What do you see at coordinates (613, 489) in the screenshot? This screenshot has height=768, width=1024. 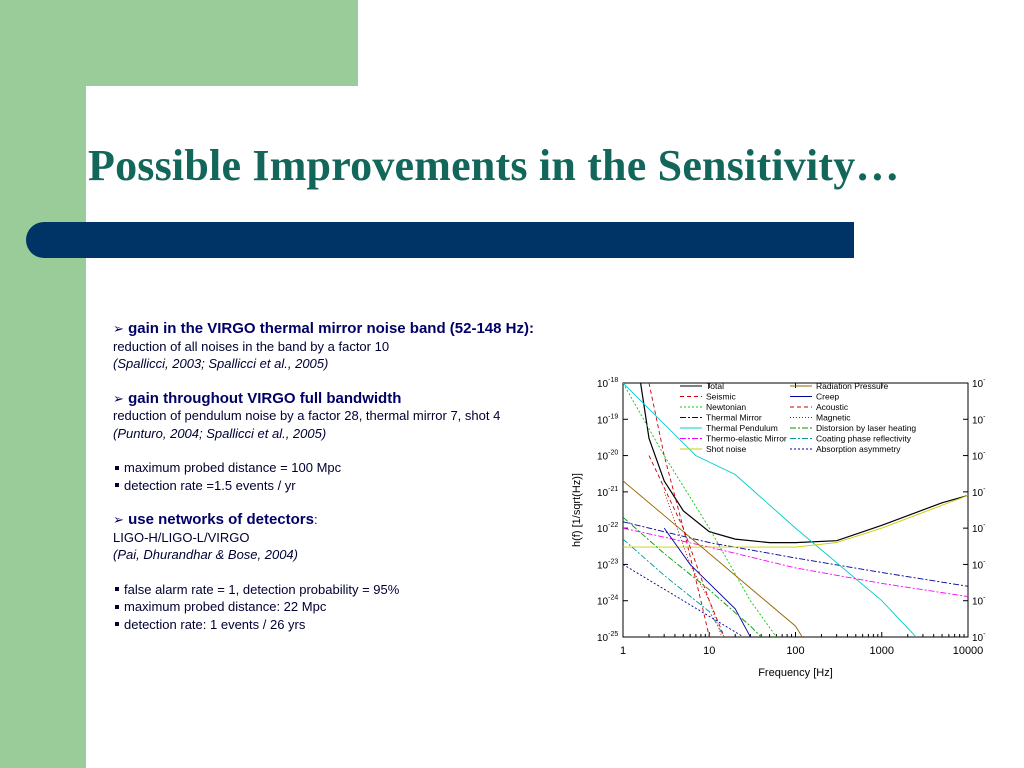 I see `tick-exponent: -21` at bounding box center [613, 489].